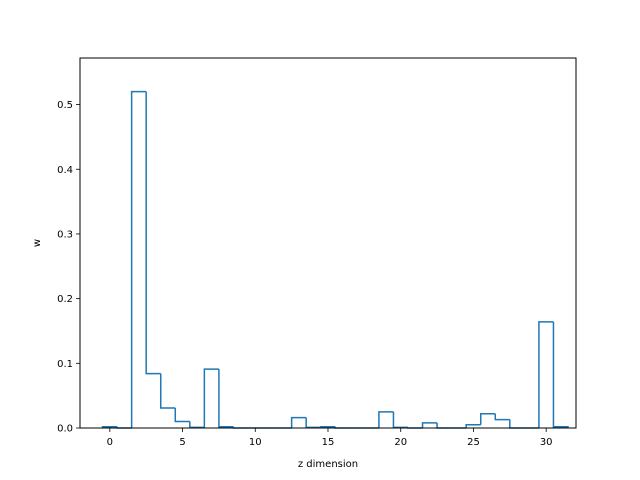 This screenshot has height=480, width=640. I want to click on x-tick-label: 5, so click(182, 442).